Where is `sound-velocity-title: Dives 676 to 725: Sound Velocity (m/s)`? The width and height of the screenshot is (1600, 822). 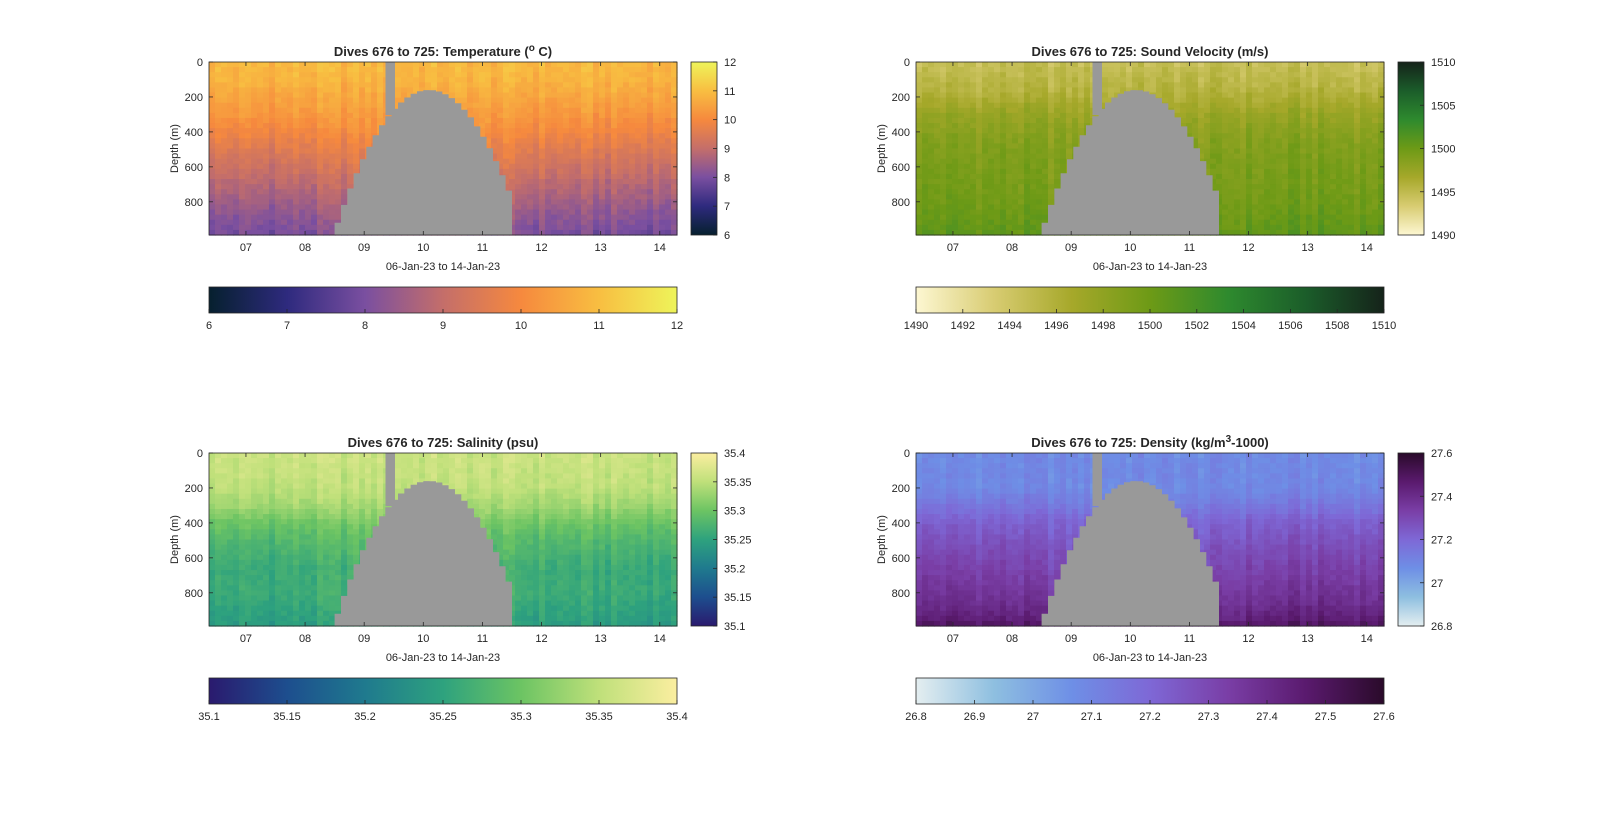
sound-velocity-title: Dives 676 to 725: Sound Velocity (m/s) is located at coordinates (1150, 51).